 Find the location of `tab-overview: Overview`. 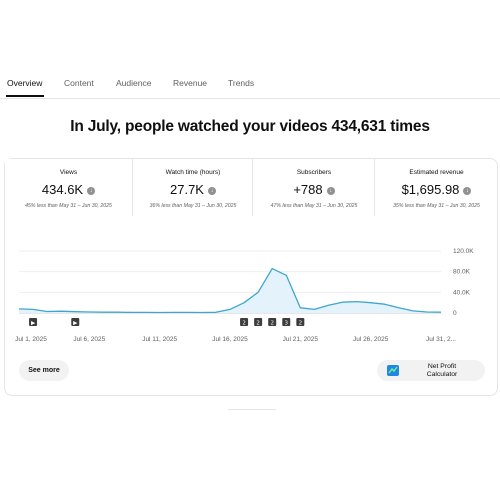

tab-overview: Overview is located at coordinates (25, 83).